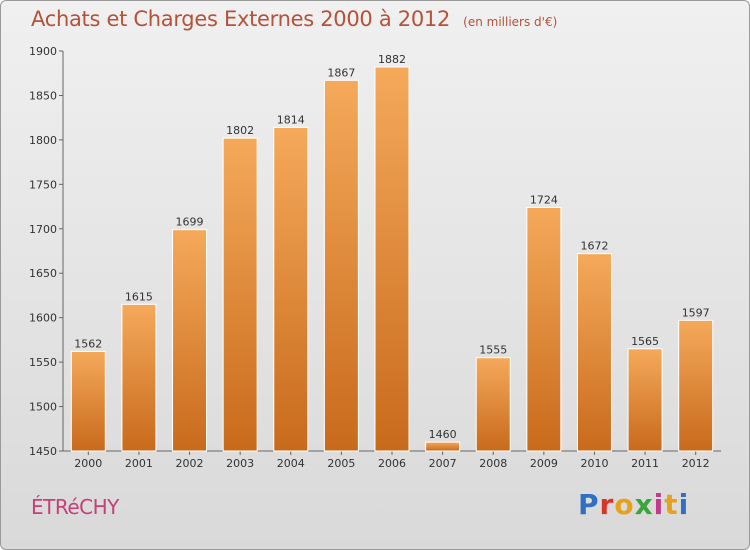  I want to click on brand-letter: x, so click(644, 504).